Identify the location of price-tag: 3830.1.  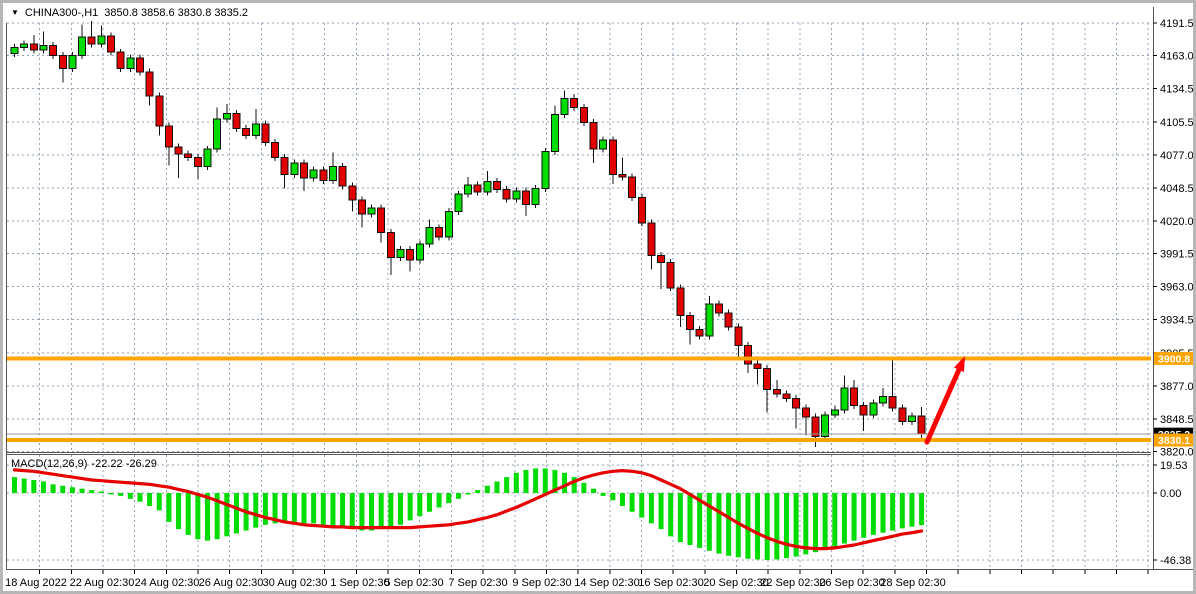
(1175, 440).